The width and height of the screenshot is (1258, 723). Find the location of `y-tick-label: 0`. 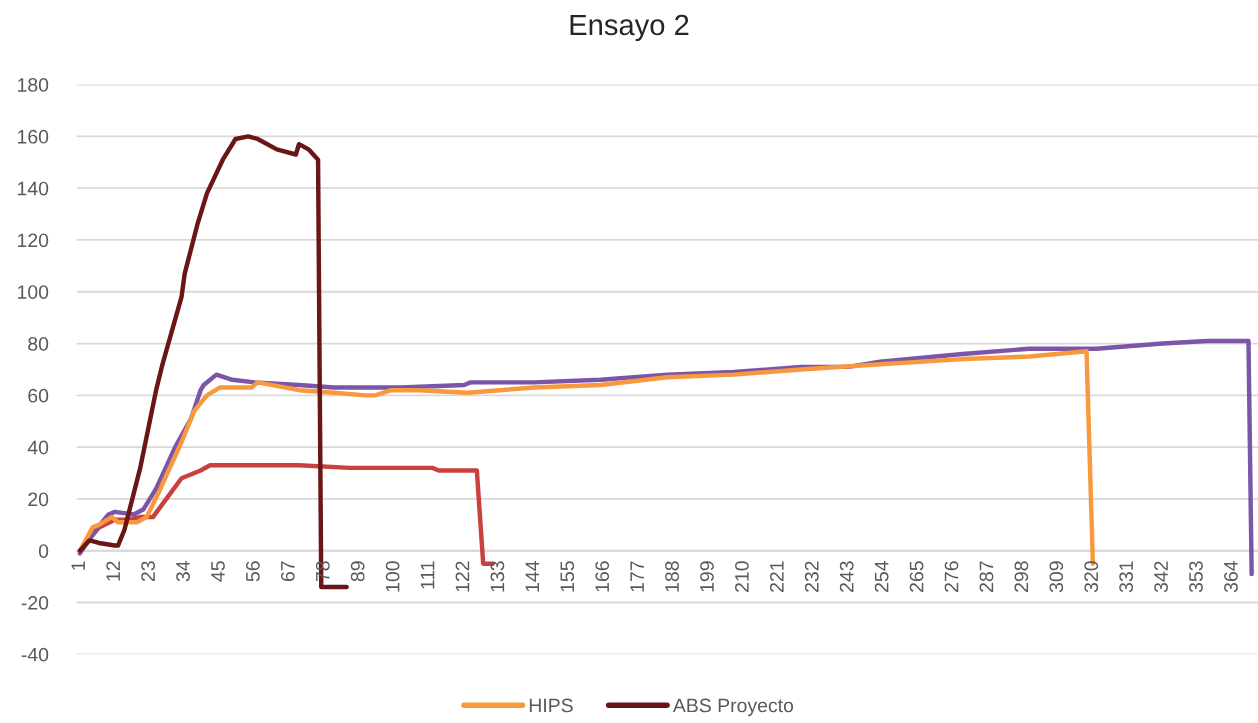

y-tick-label: 0 is located at coordinates (43, 551).